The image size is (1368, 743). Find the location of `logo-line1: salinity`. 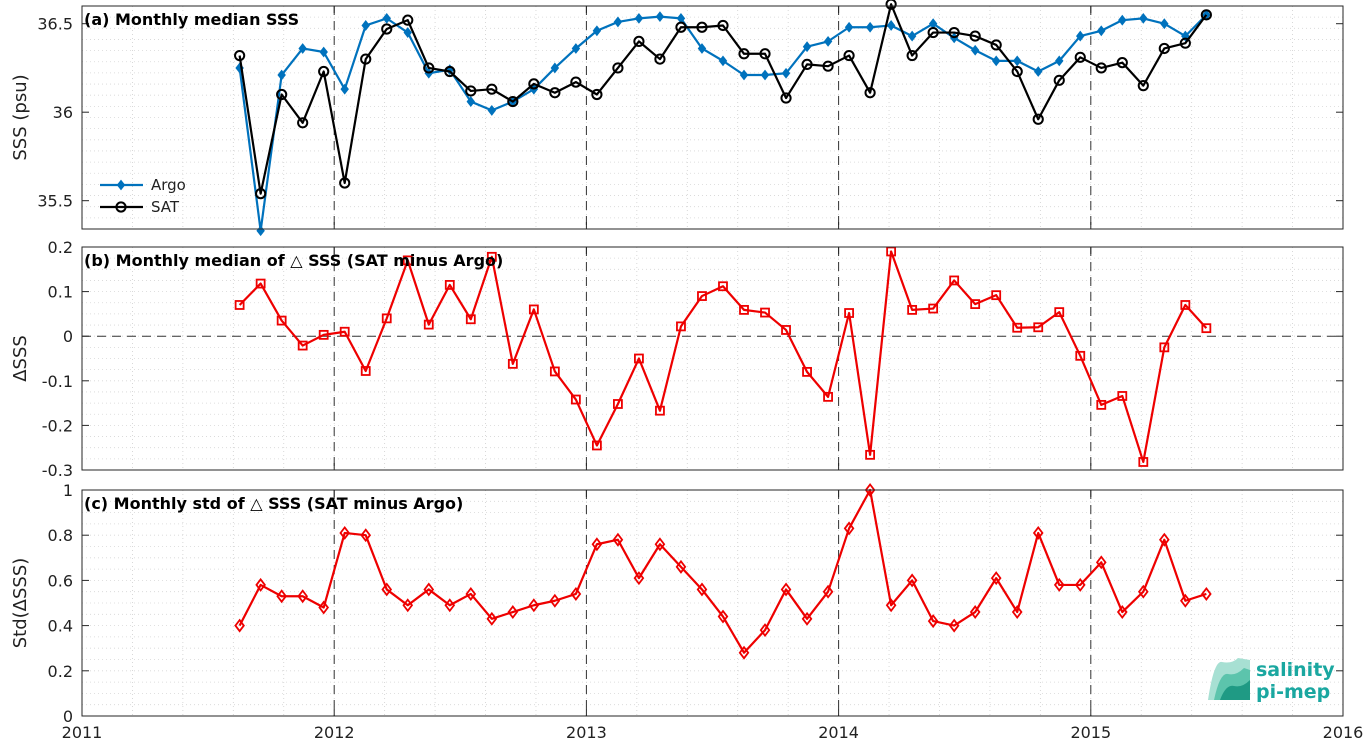

logo-line1: salinity is located at coordinates (1295, 670).